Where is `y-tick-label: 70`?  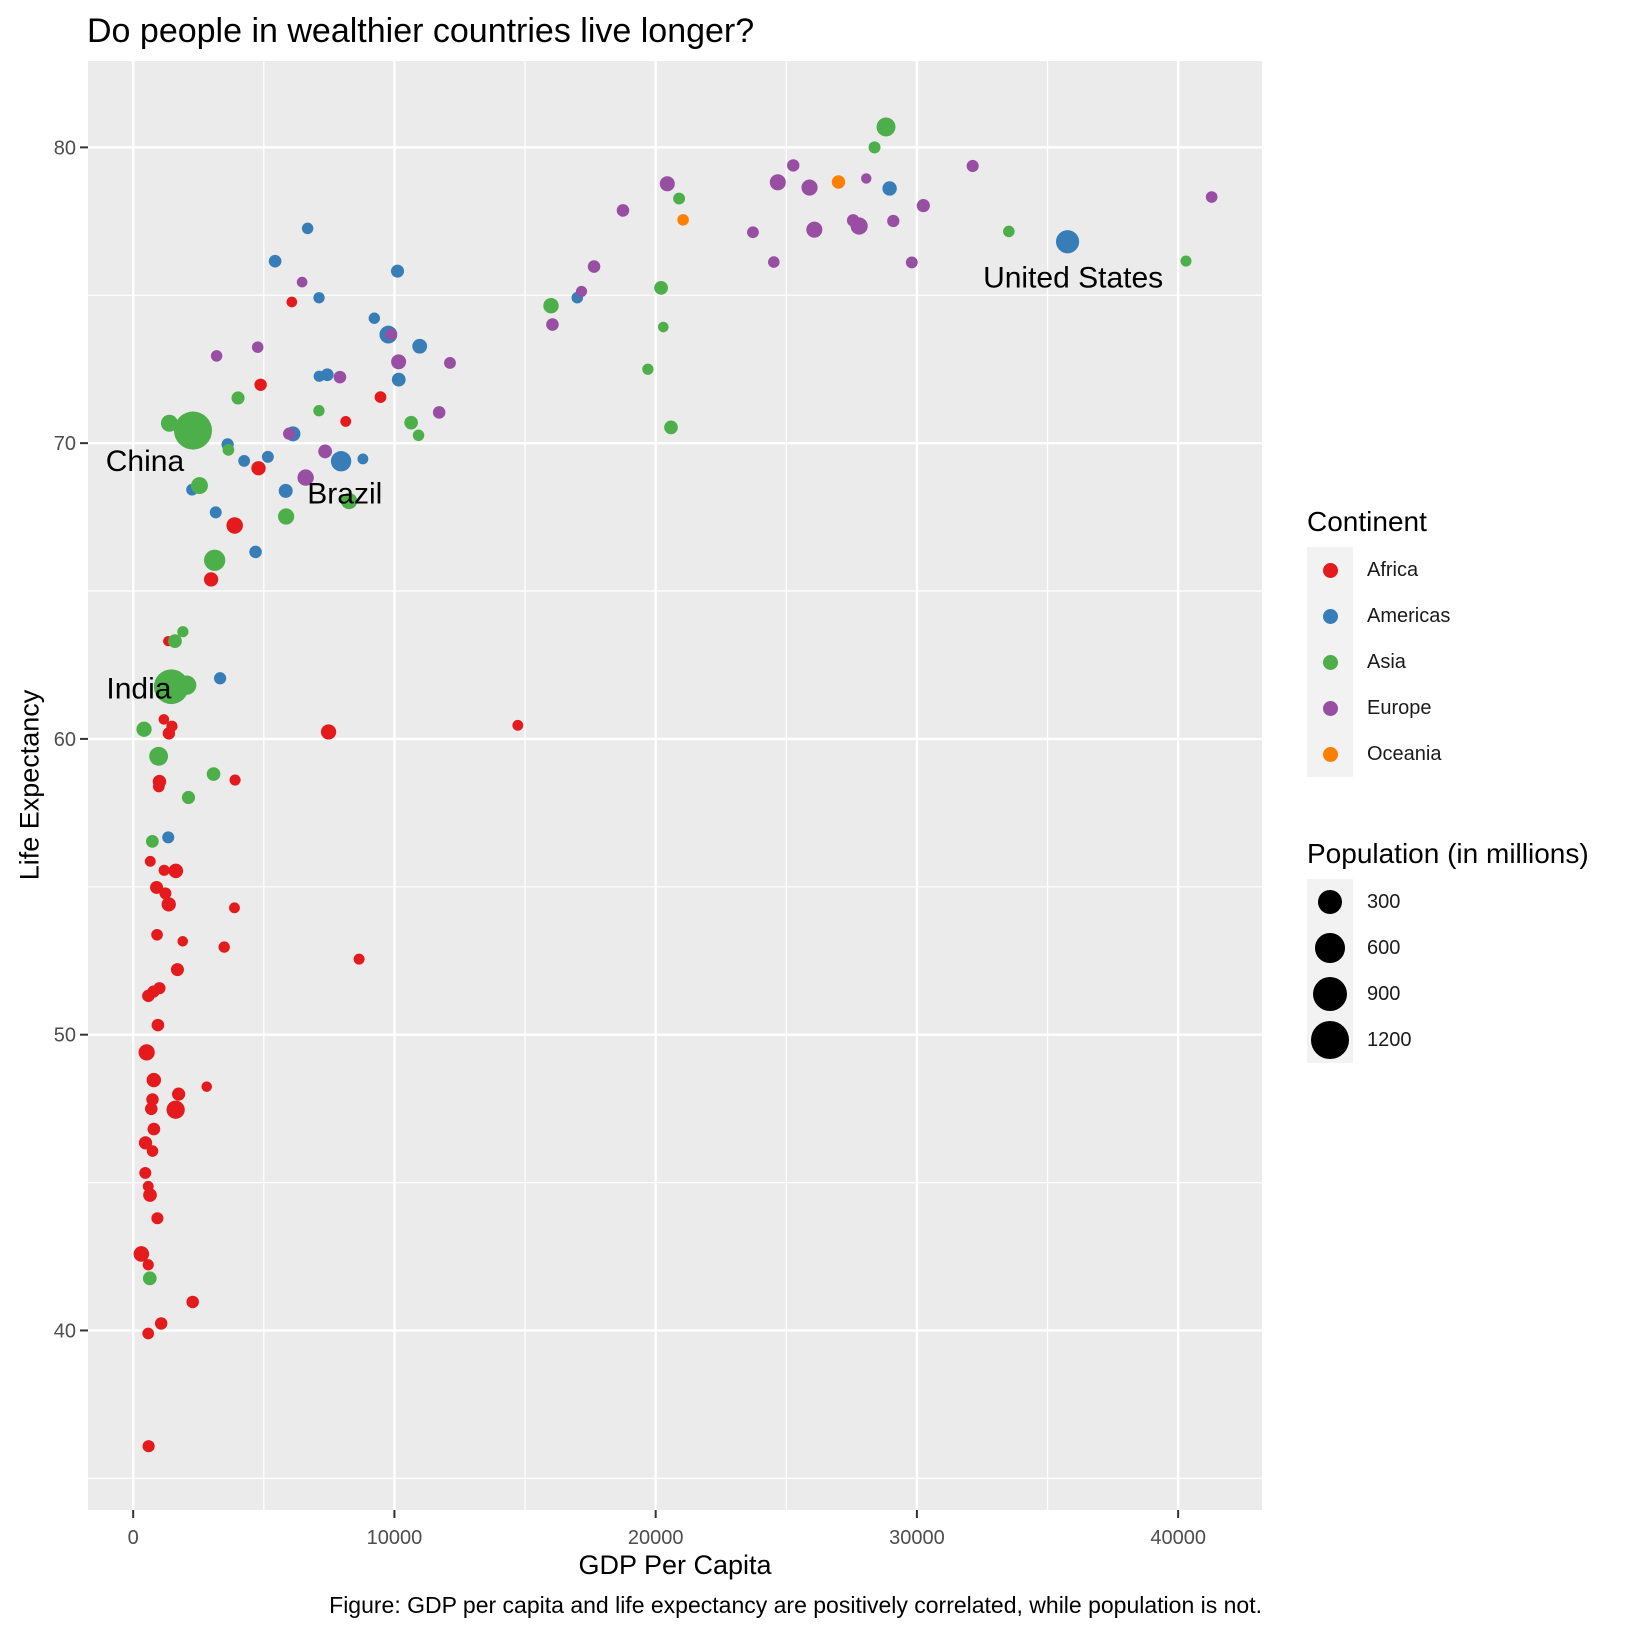 y-tick-label: 70 is located at coordinates (65, 444).